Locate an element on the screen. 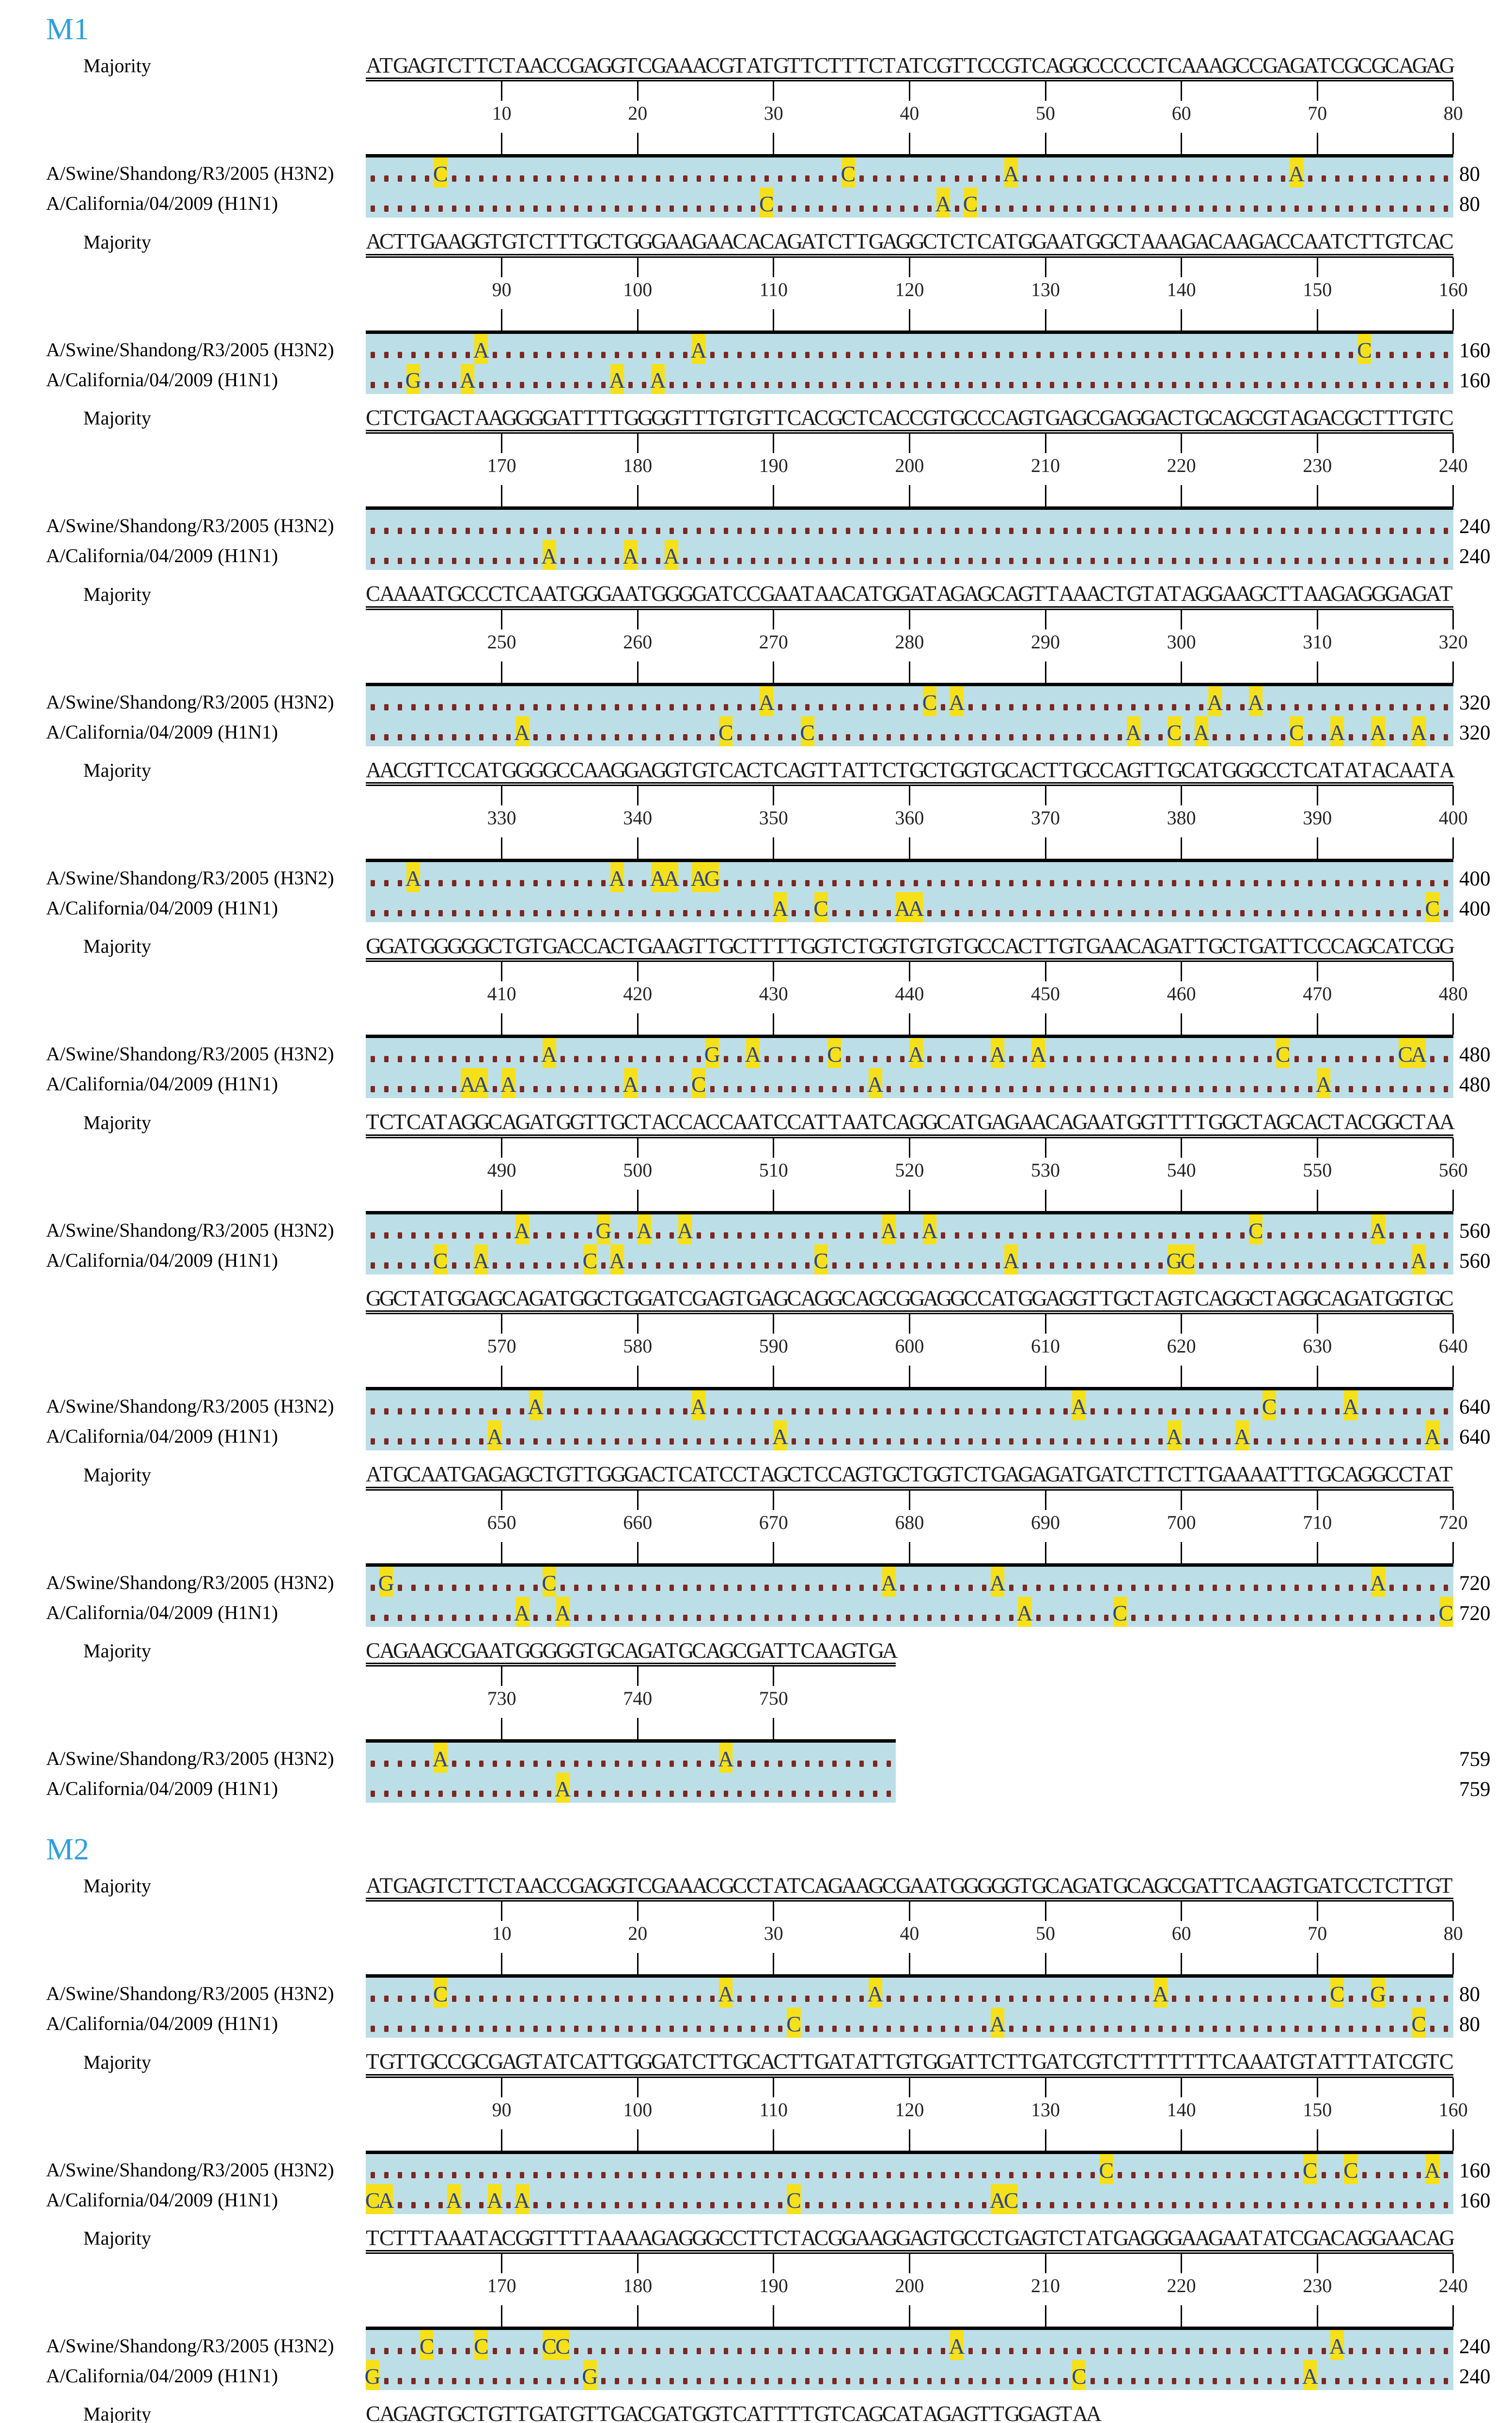  residue-cell-variant: A is located at coordinates (481, 348).